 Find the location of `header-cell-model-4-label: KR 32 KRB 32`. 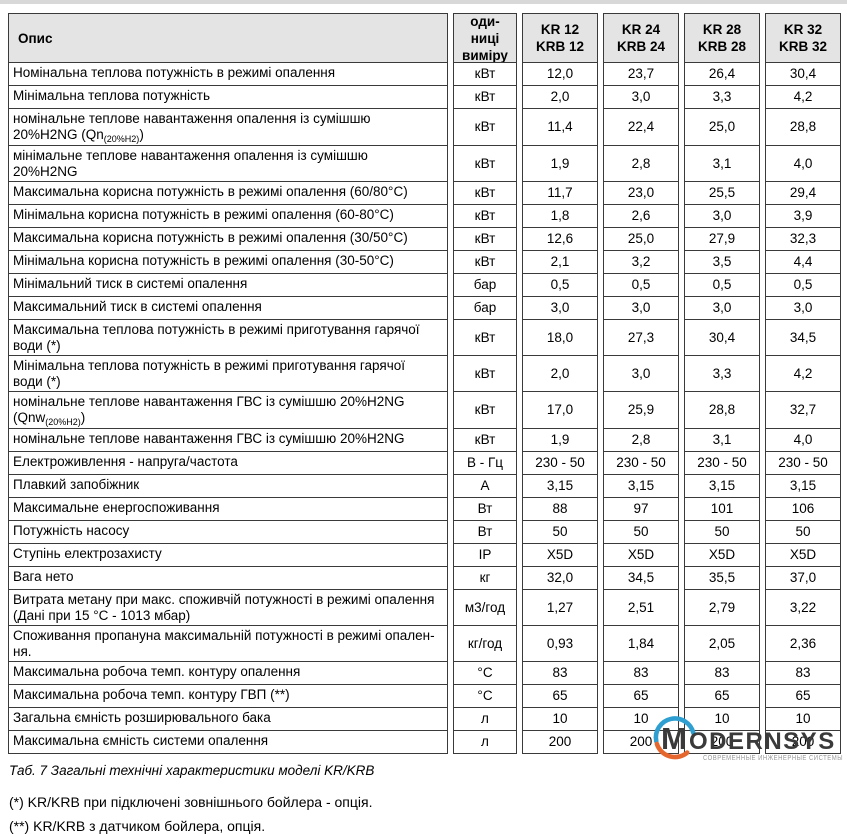

header-cell-model-4-label: KR 32 KRB 32 is located at coordinates (802, 38).